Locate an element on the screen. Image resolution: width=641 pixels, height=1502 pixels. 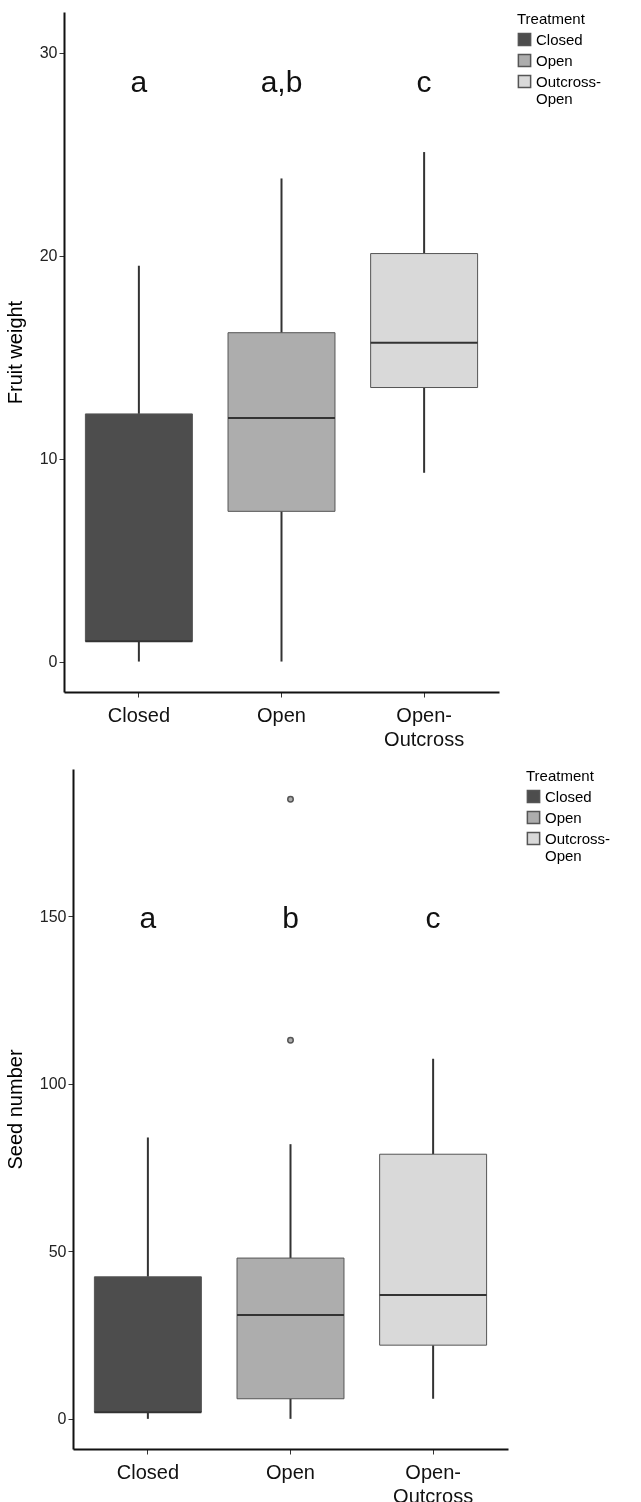
y-tick-label: 100 is located at coordinates (53, 1084).